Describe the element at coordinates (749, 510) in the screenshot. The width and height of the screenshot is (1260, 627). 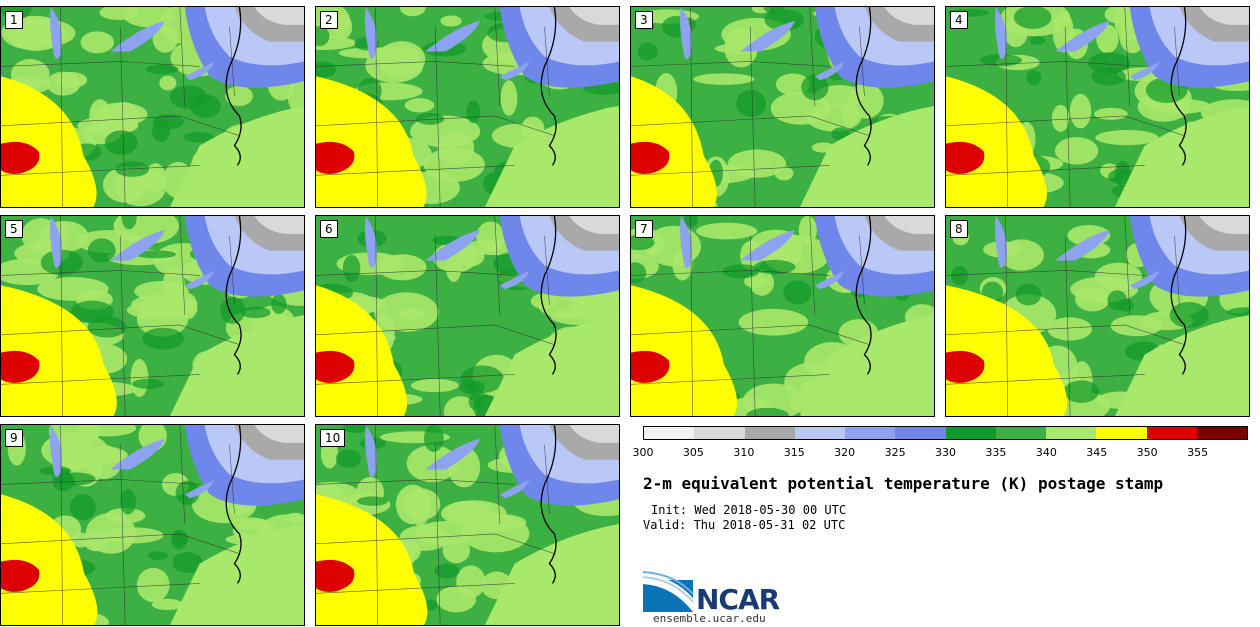
I see `init-time: Init: Wed 2018-05-30 00 UTC` at that location.